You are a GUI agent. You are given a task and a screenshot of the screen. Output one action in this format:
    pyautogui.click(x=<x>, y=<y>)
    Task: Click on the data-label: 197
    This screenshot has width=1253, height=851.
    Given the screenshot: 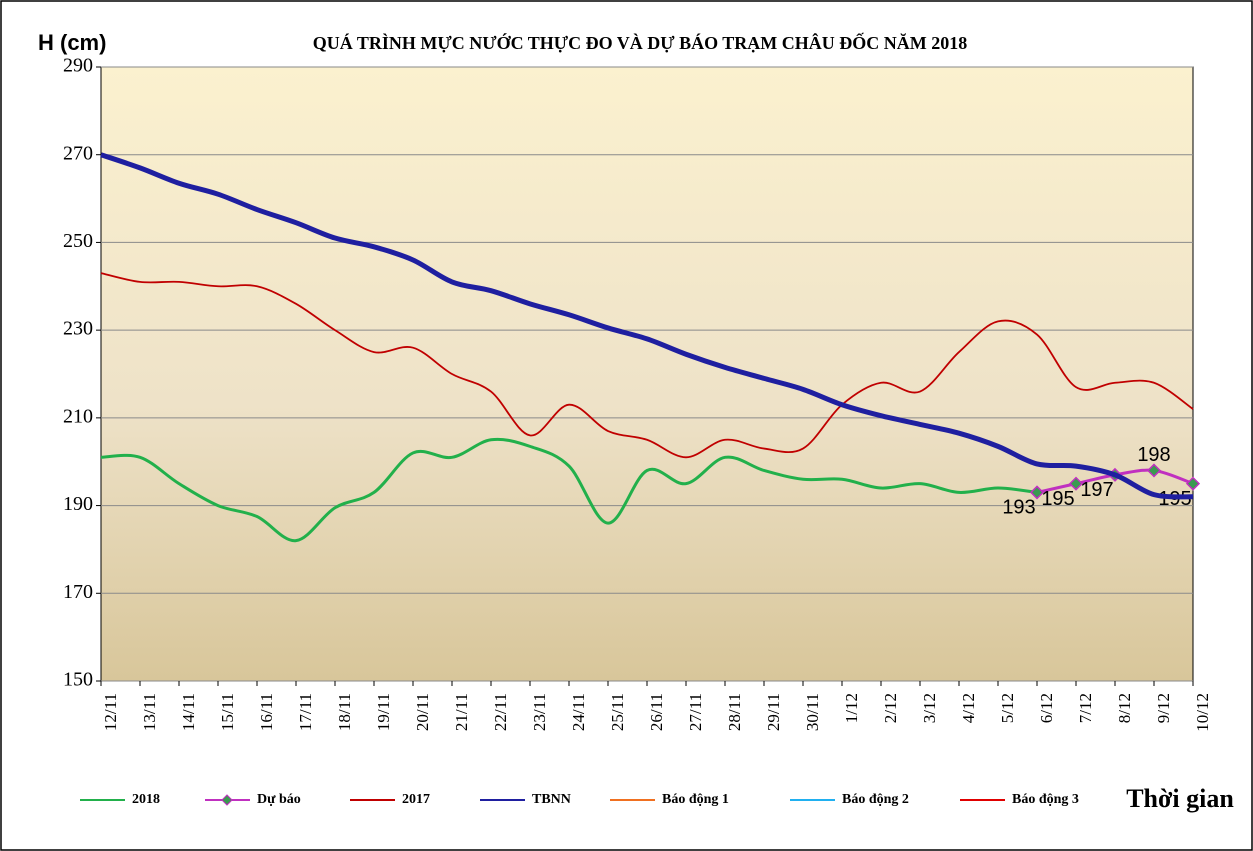 What is the action you would take?
    pyautogui.click(x=1096, y=490)
    